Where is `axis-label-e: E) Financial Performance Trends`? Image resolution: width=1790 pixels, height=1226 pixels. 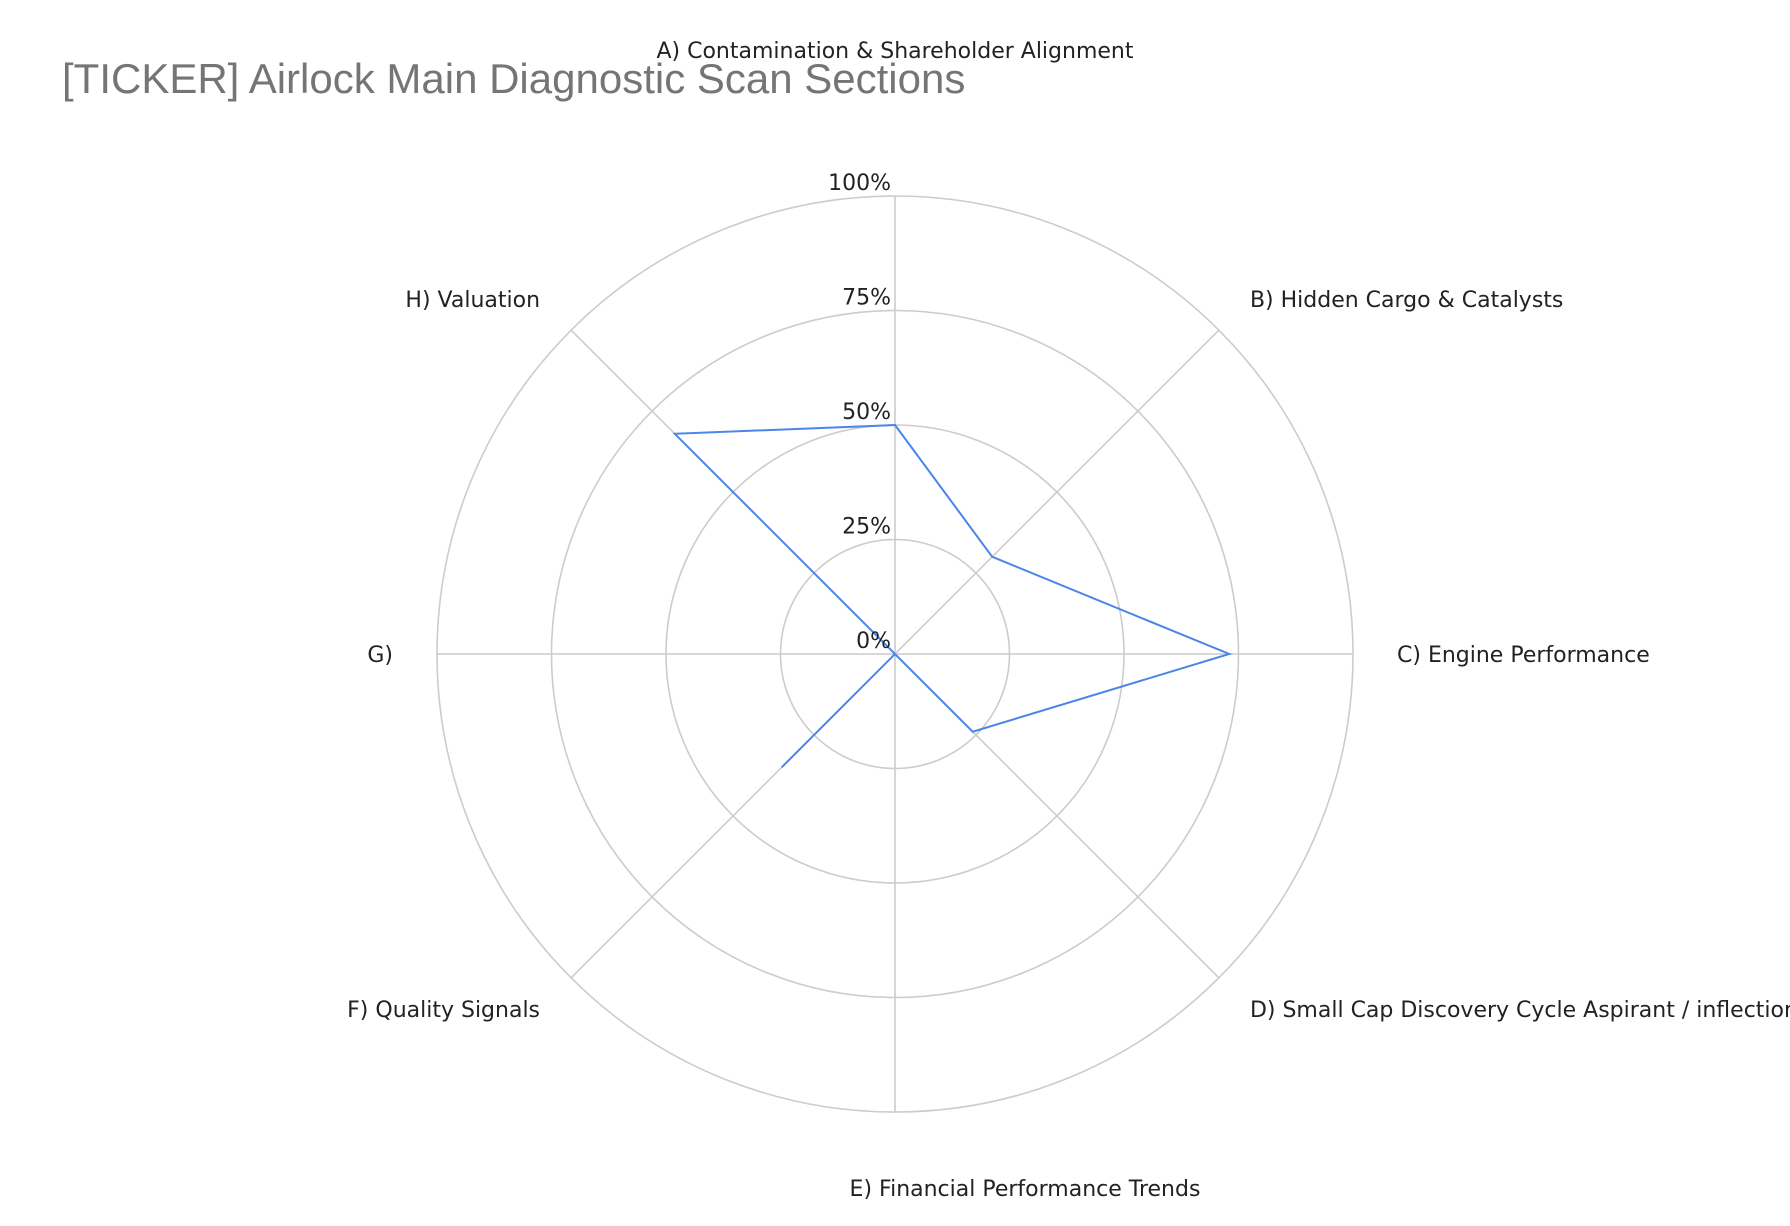
axis-label-e: E) Financial Performance Trends is located at coordinates (1025, 1189).